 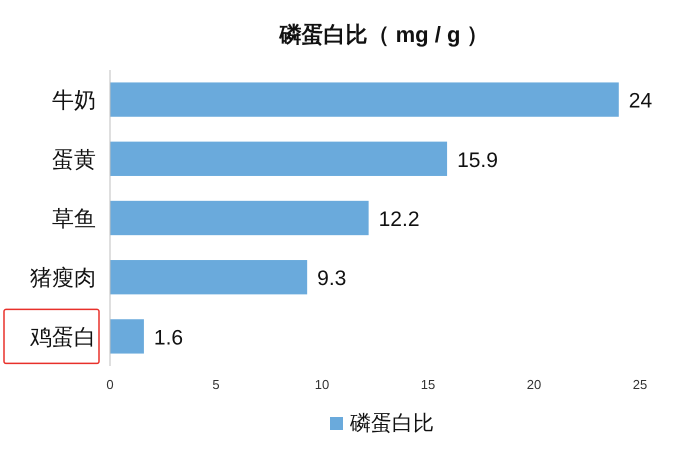 I want to click on data-label: 12.2, so click(x=399, y=219).